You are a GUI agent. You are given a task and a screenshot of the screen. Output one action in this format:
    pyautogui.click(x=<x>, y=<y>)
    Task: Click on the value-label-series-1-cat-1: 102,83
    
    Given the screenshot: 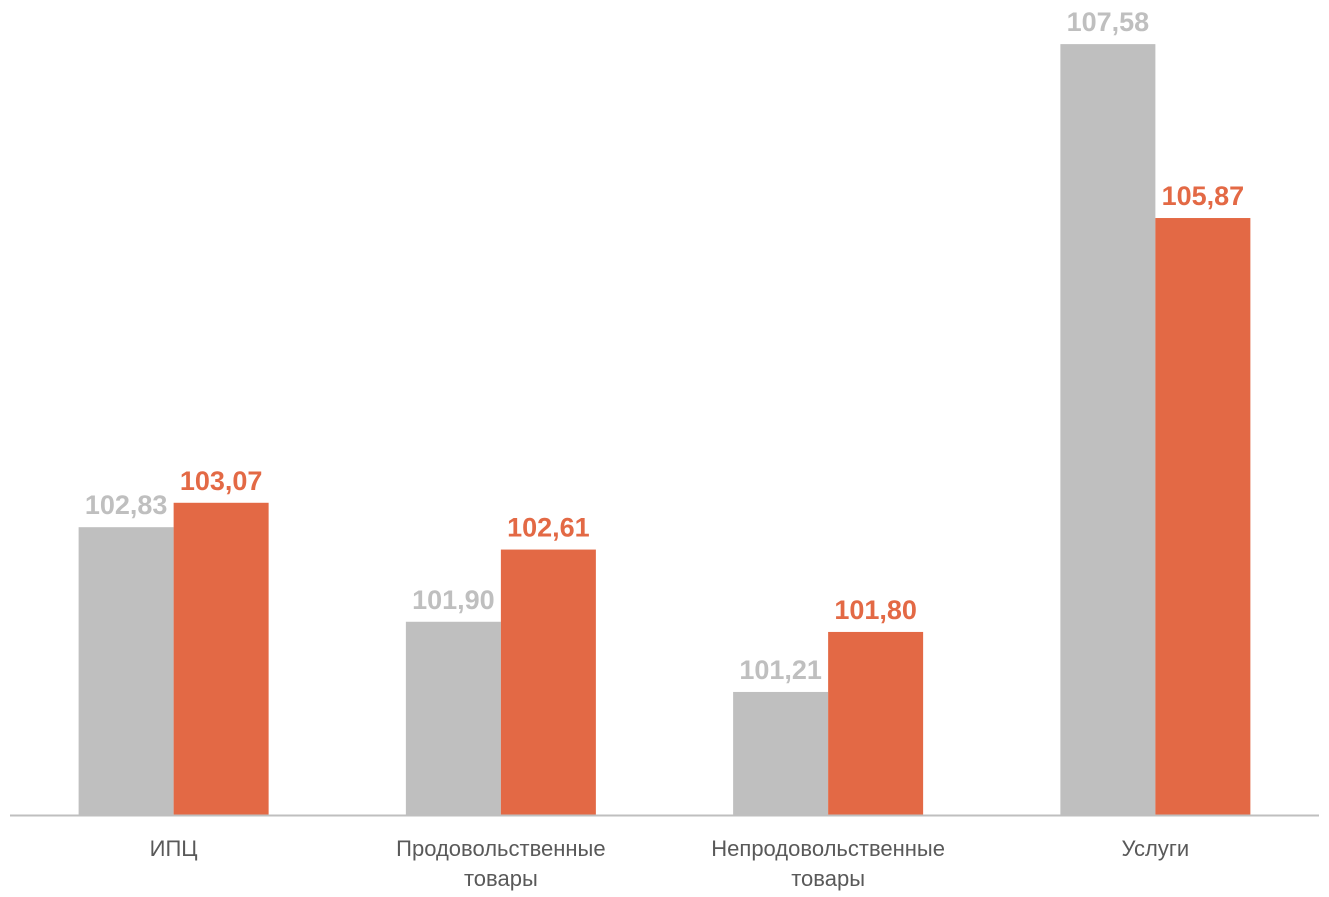 What is the action you would take?
    pyautogui.click(x=126, y=505)
    